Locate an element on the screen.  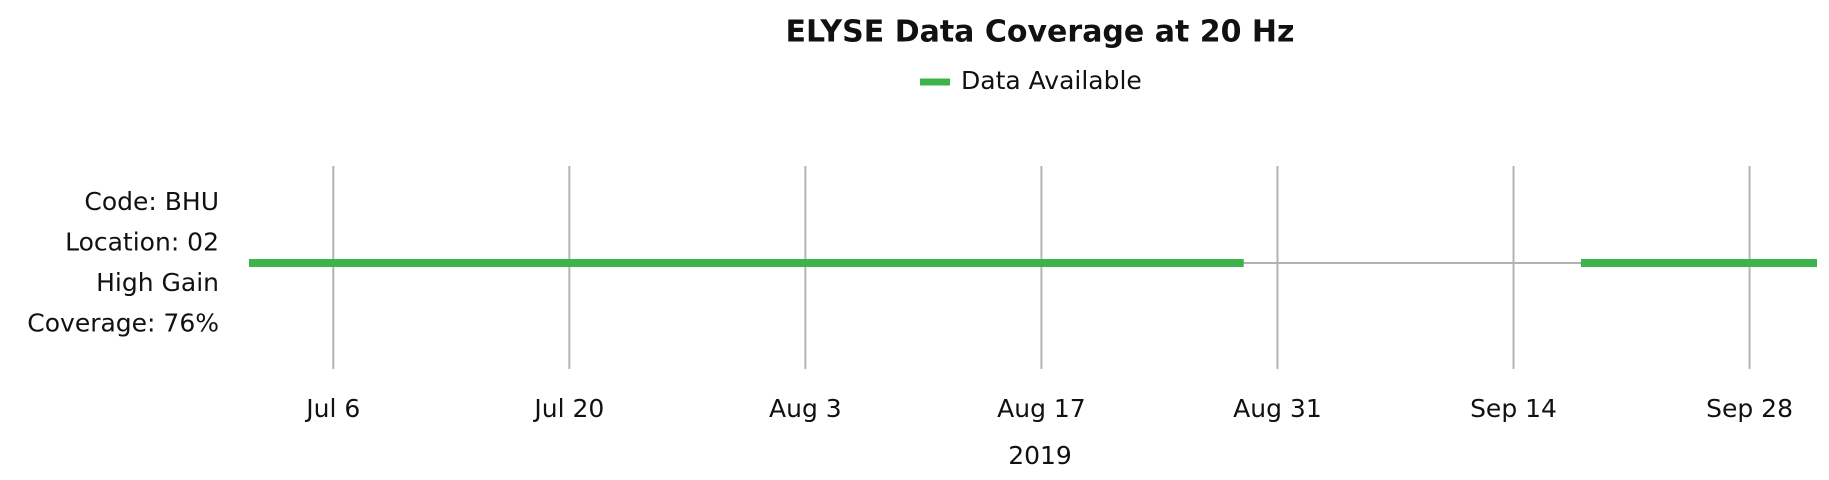
x-tick-label: Sep 14 is located at coordinates (1513, 408).